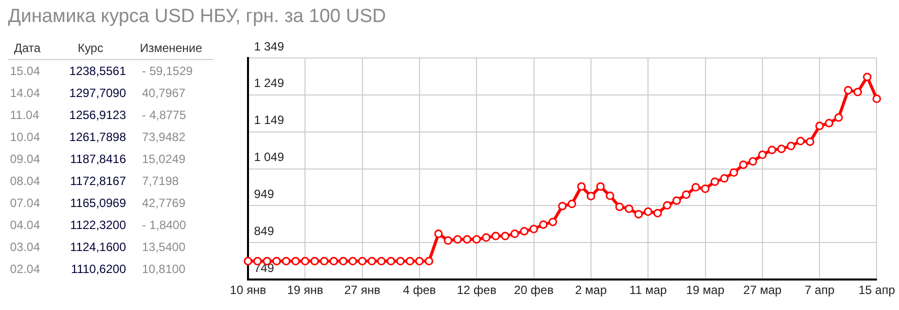 The width and height of the screenshot is (899, 310). What do you see at coordinates (269, 83) in the screenshot?
I see `y-tick-label: 1 249` at bounding box center [269, 83].